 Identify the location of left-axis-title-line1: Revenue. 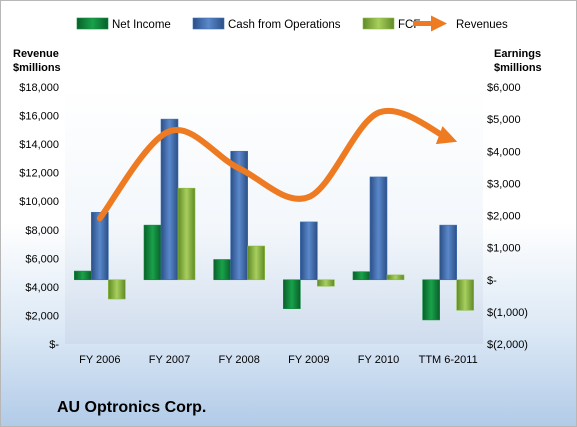
(36, 54).